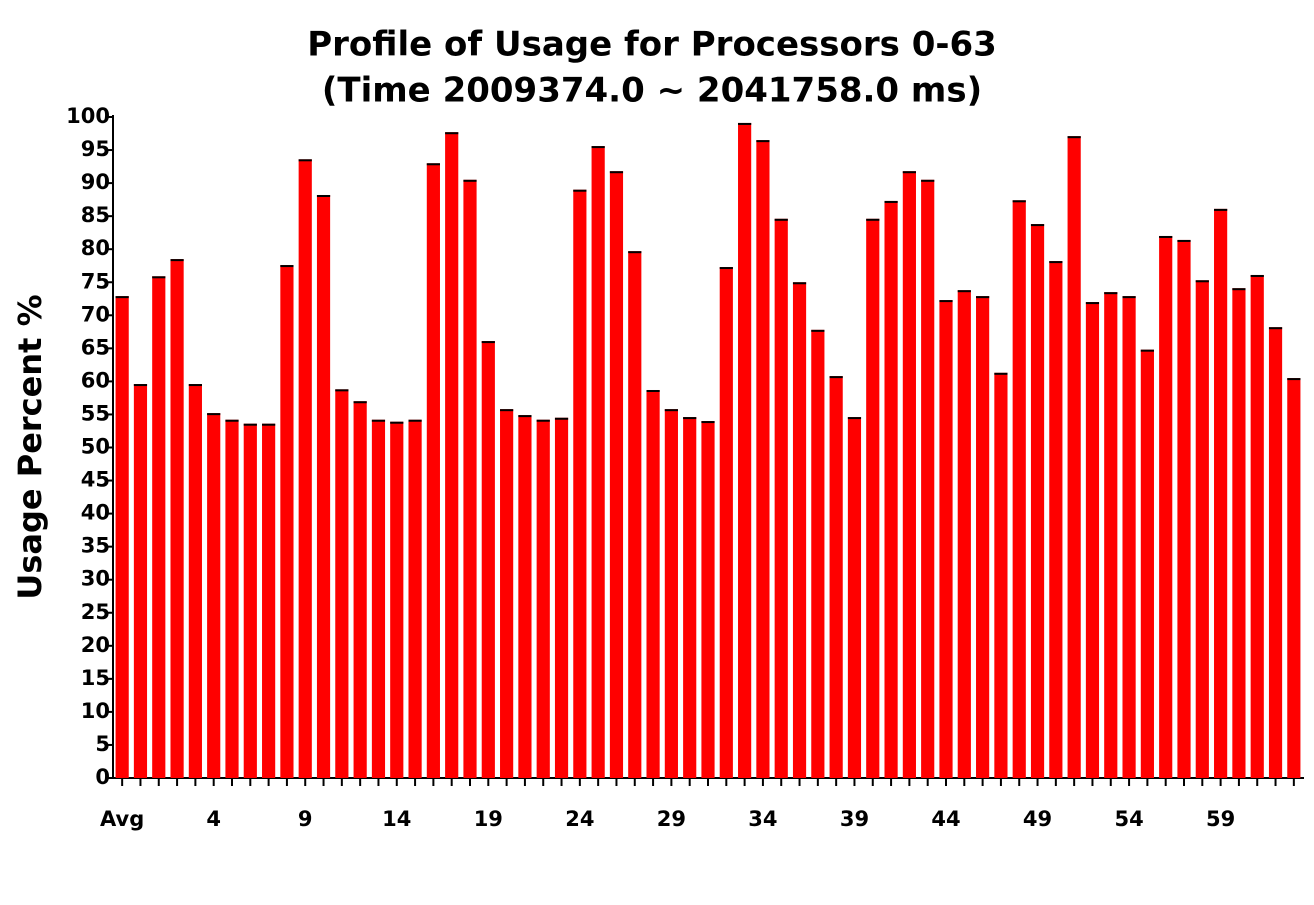  I want to click on y-tick-label: 40, so click(95, 513).